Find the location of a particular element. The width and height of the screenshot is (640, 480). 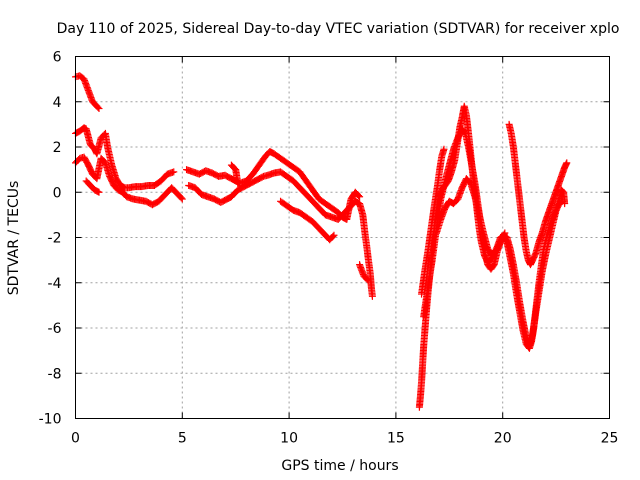

x-tick-label: 5 is located at coordinates (182, 439).